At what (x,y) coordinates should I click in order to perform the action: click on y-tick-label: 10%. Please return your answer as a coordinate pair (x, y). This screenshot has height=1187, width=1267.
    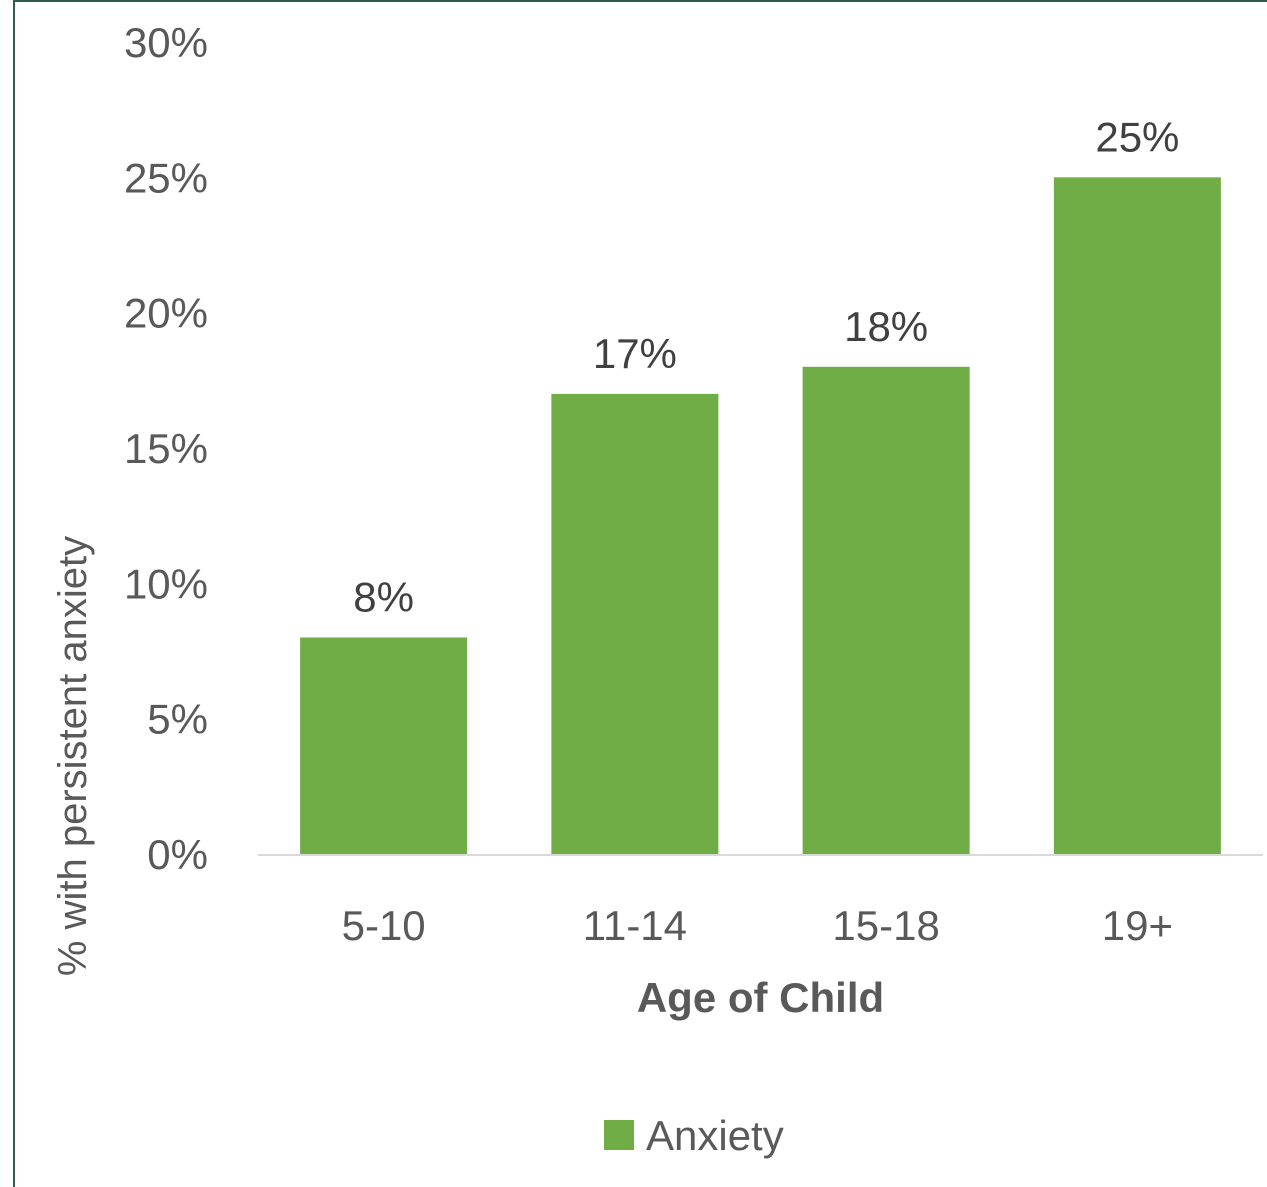
    Looking at the image, I should click on (166, 583).